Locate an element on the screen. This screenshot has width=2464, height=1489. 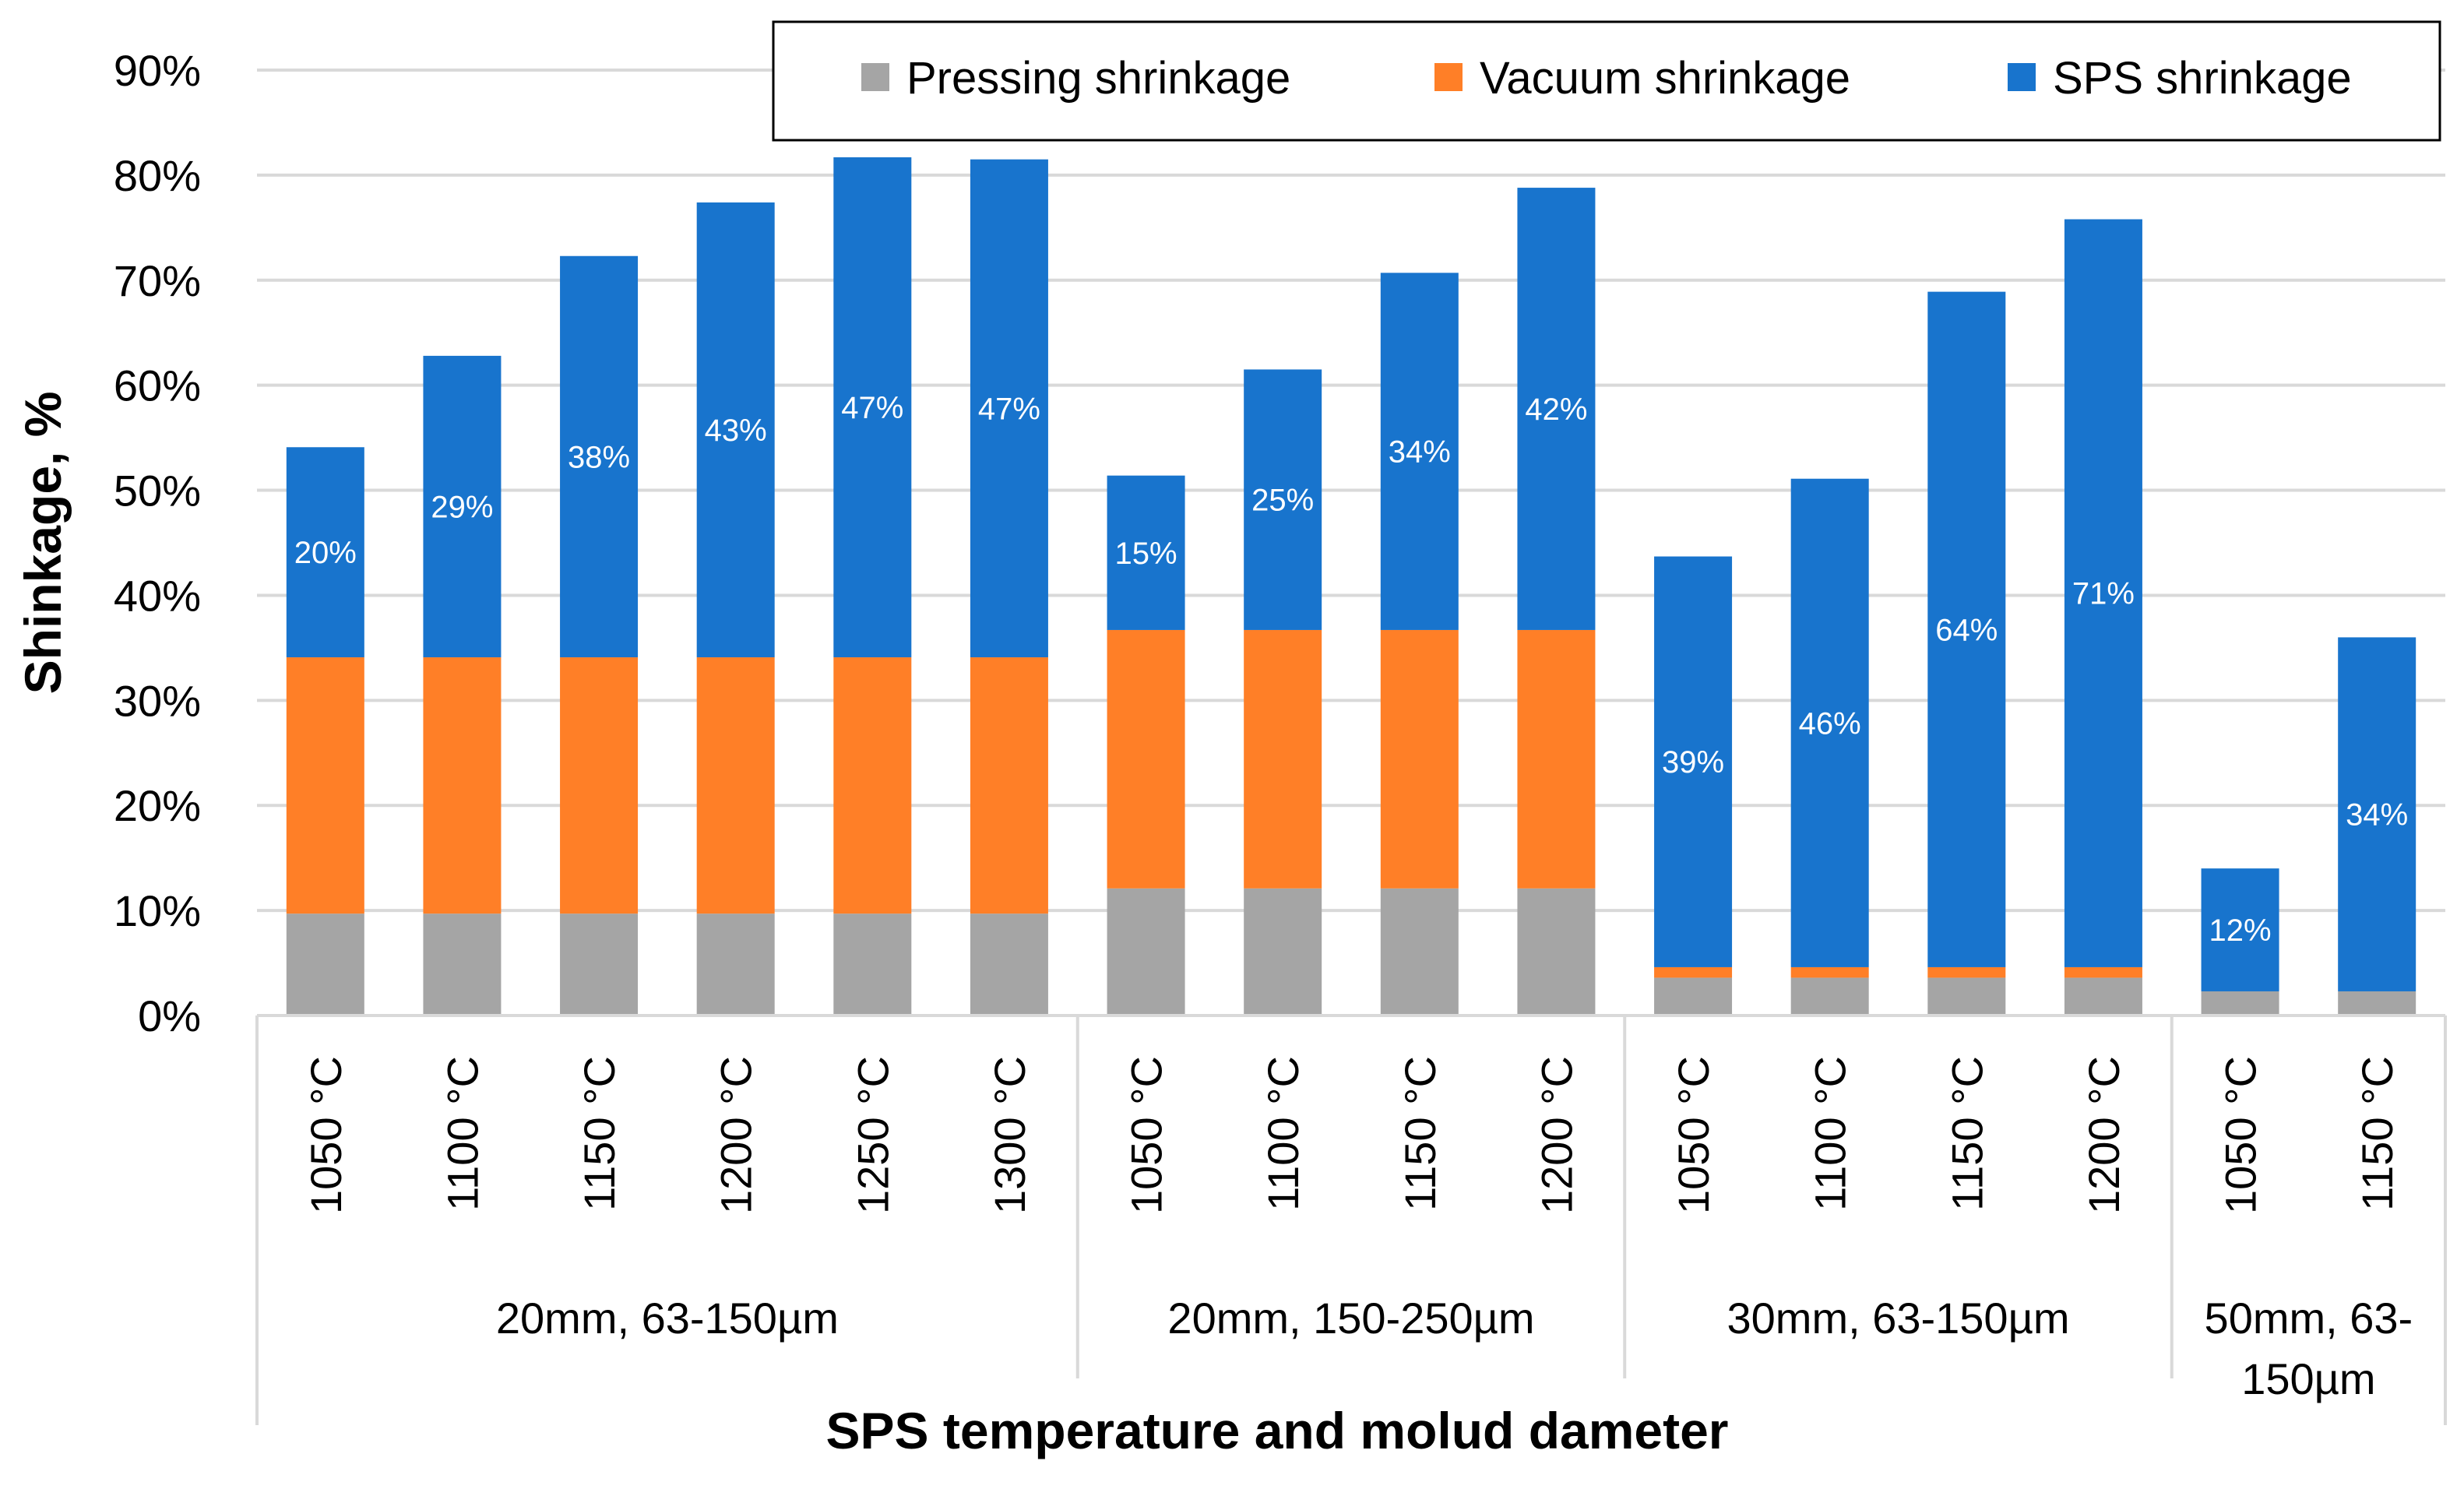
legend-box is located at coordinates (1606, 81).